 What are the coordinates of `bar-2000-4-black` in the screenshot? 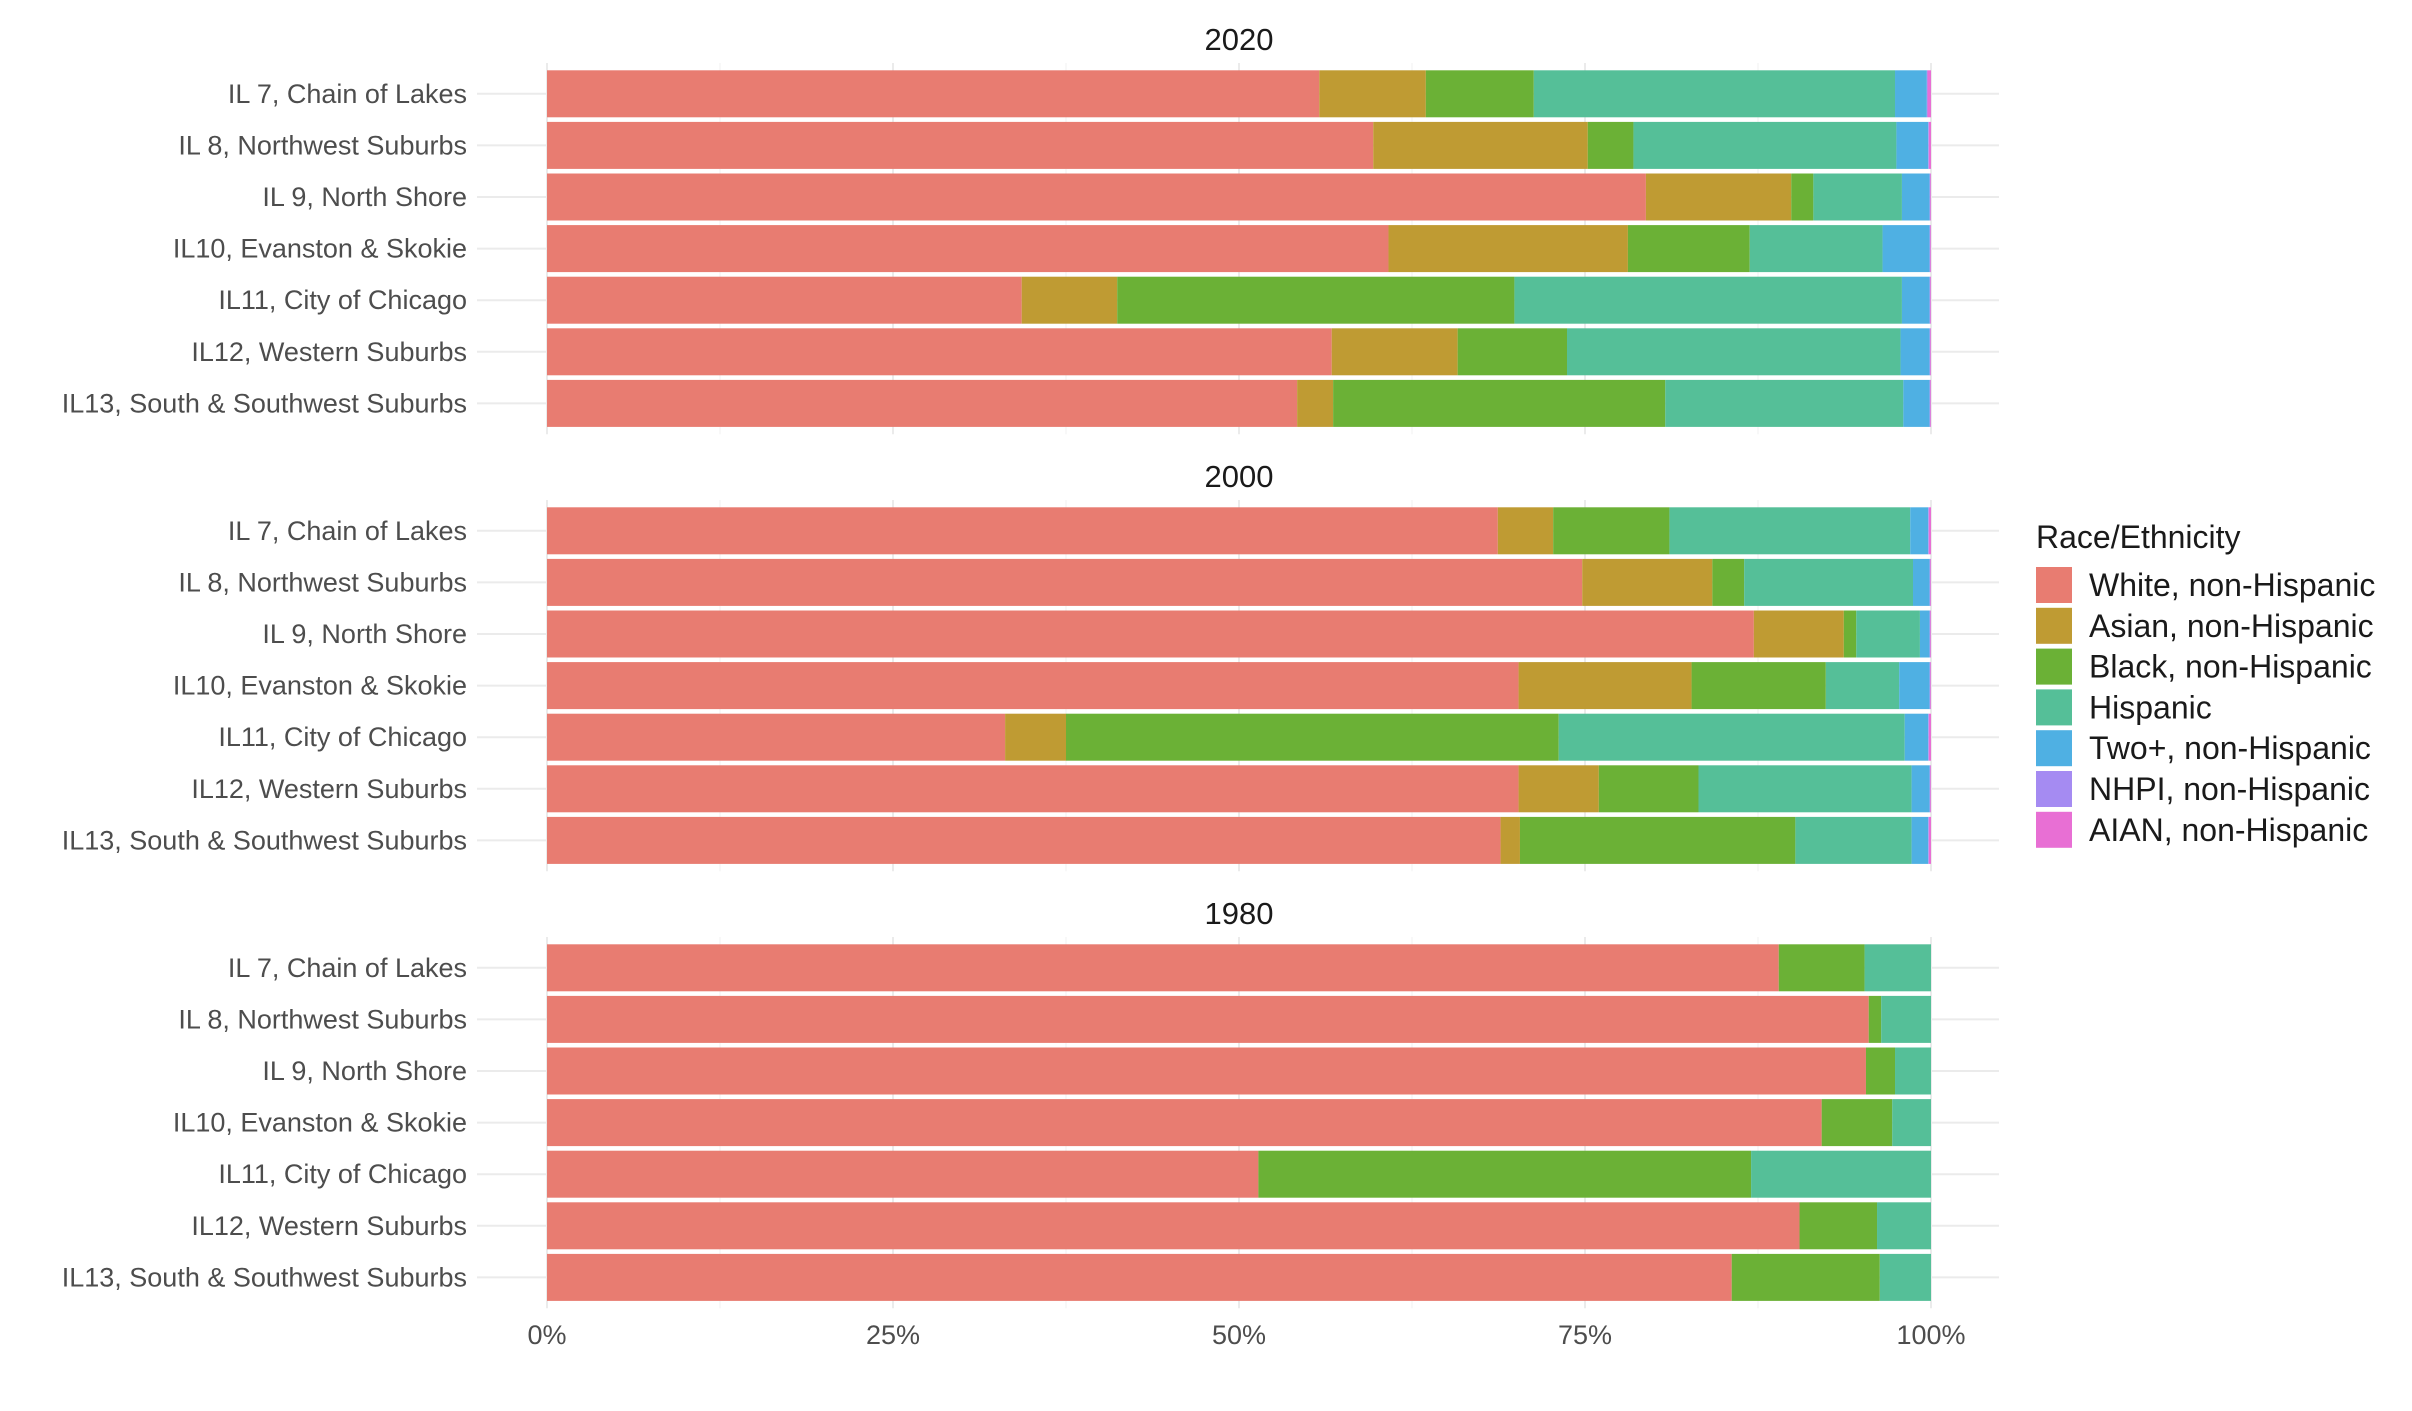 It's located at (1758, 686).